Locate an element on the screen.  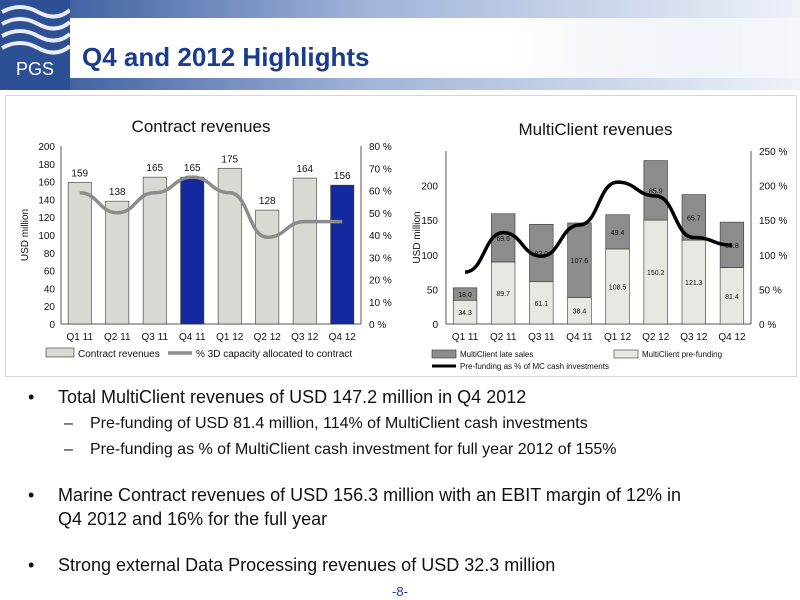
contract-y-tick: 140 is located at coordinates (46, 200).